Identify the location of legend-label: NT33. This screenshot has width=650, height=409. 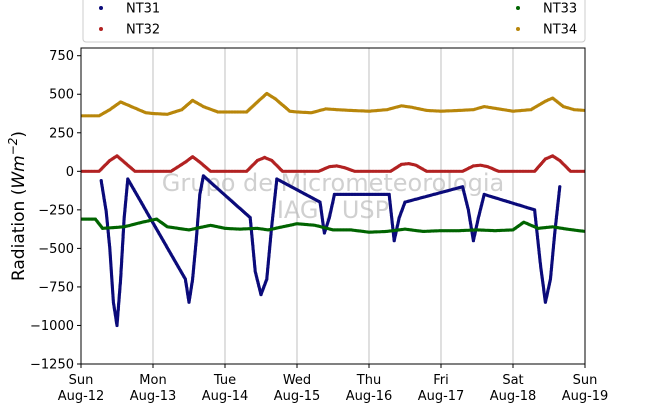
(560, 9).